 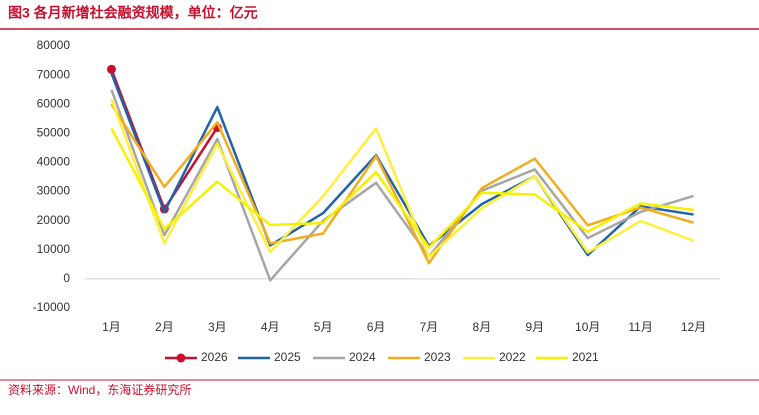 I want to click on y-tick-label: 70000, so click(x=54, y=74).